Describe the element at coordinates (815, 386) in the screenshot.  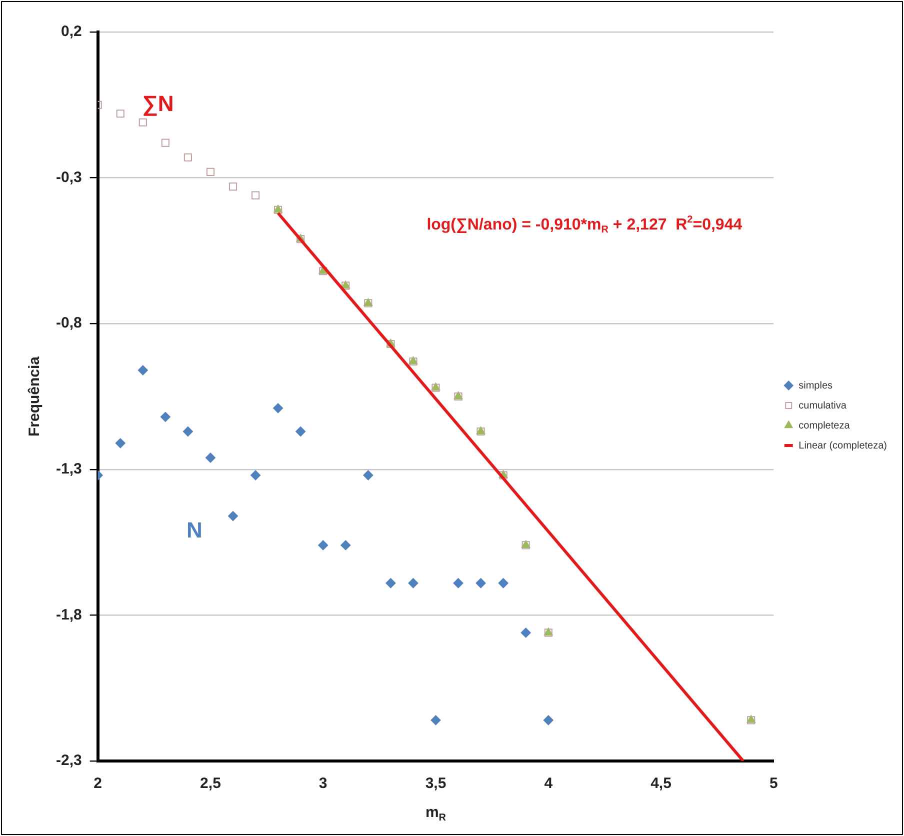
I see `legend-label: simples` at that location.